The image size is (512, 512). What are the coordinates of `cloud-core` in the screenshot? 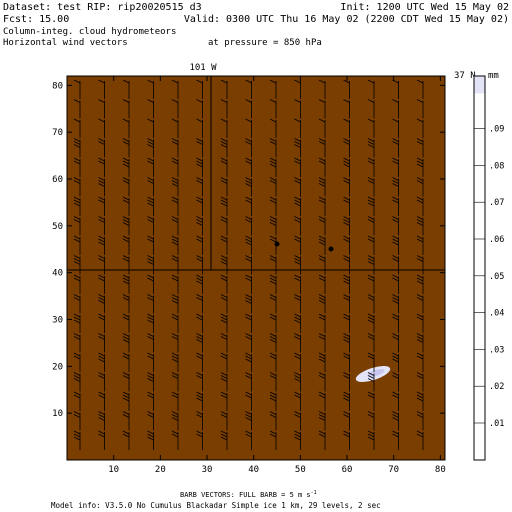 It's located at (376, 373).